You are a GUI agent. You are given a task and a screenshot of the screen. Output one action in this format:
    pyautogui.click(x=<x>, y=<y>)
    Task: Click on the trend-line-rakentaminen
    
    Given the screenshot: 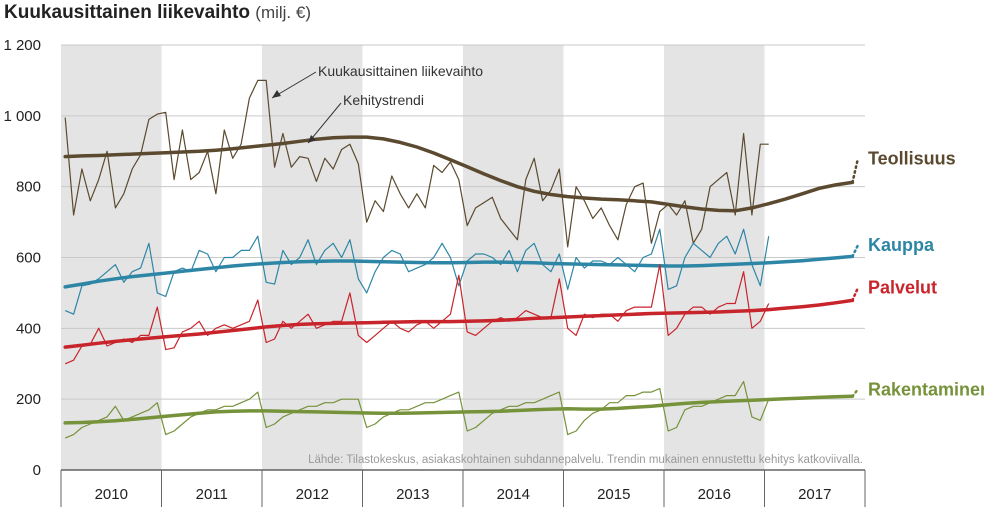 What is the action you would take?
    pyautogui.click(x=459, y=409)
    